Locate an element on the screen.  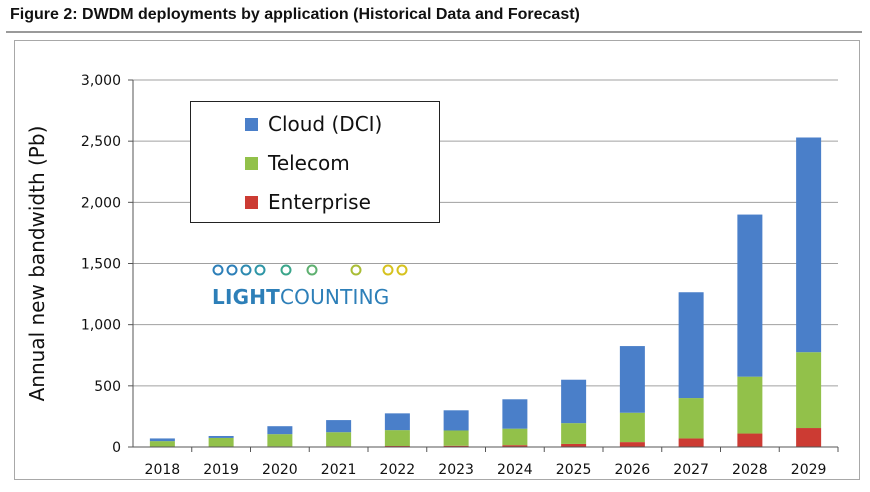
x-tick-label: 2022 is located at coordinates (398, 470).